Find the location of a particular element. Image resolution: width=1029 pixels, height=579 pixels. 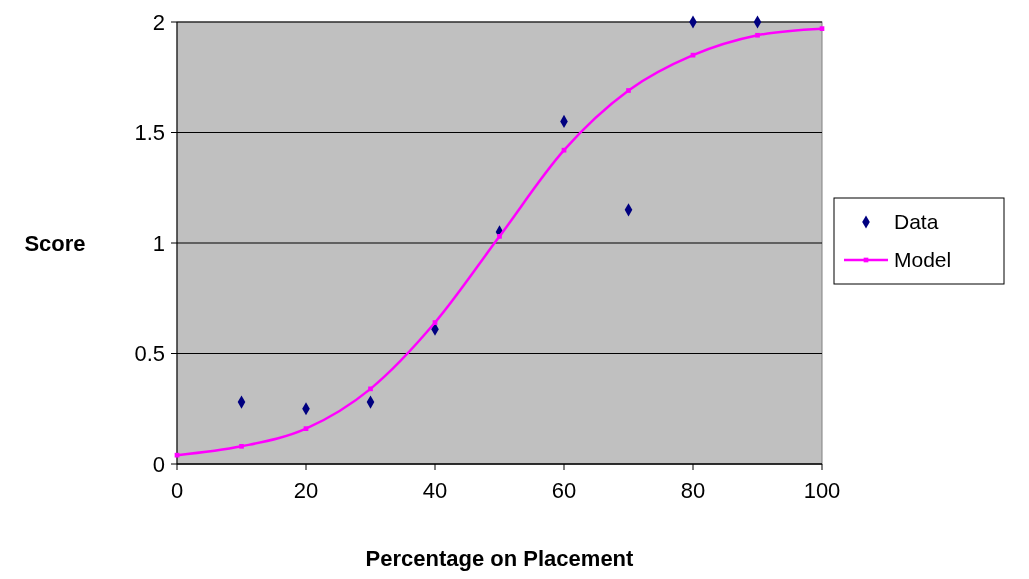

y-tick-label: 0 is located at coordinates (158, 464).